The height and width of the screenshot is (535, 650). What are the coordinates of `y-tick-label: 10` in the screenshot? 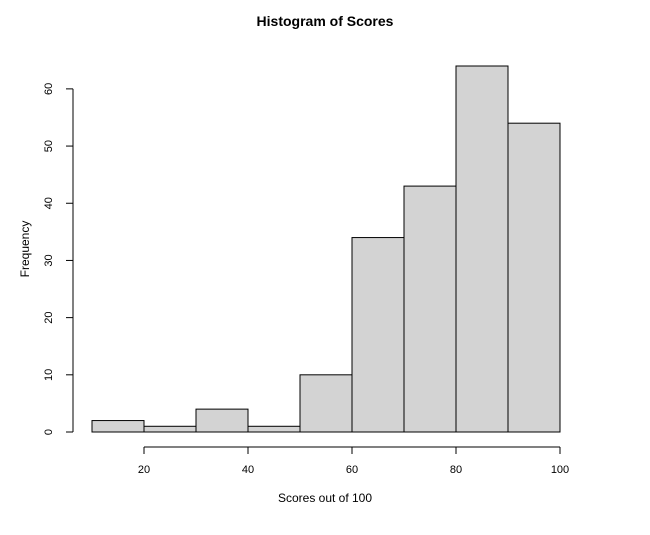 It's located at (49, 375).